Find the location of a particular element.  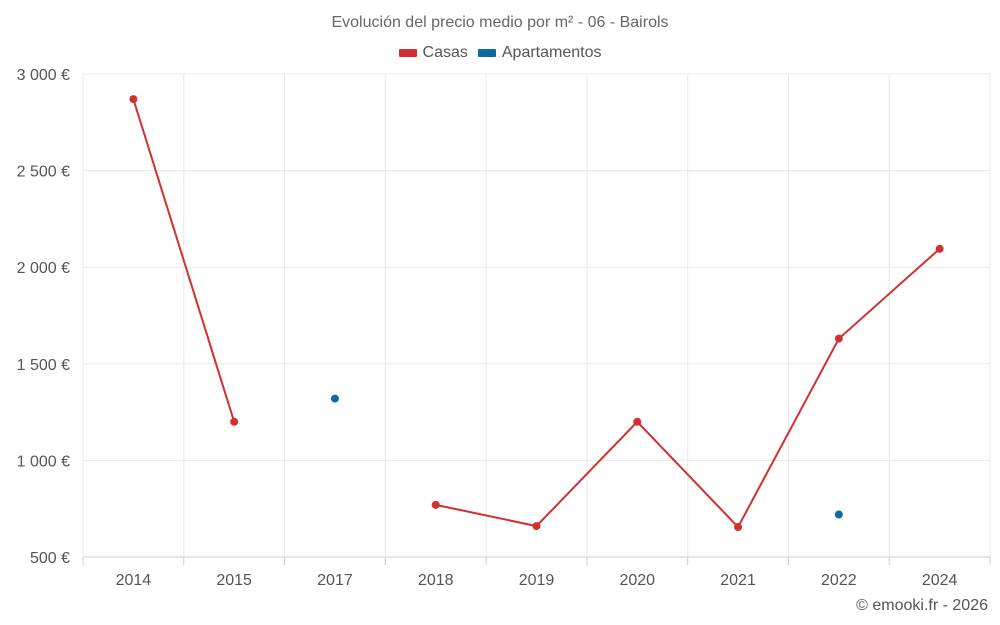

x-tick-label: 2018 is located at coordinates (436, 580).